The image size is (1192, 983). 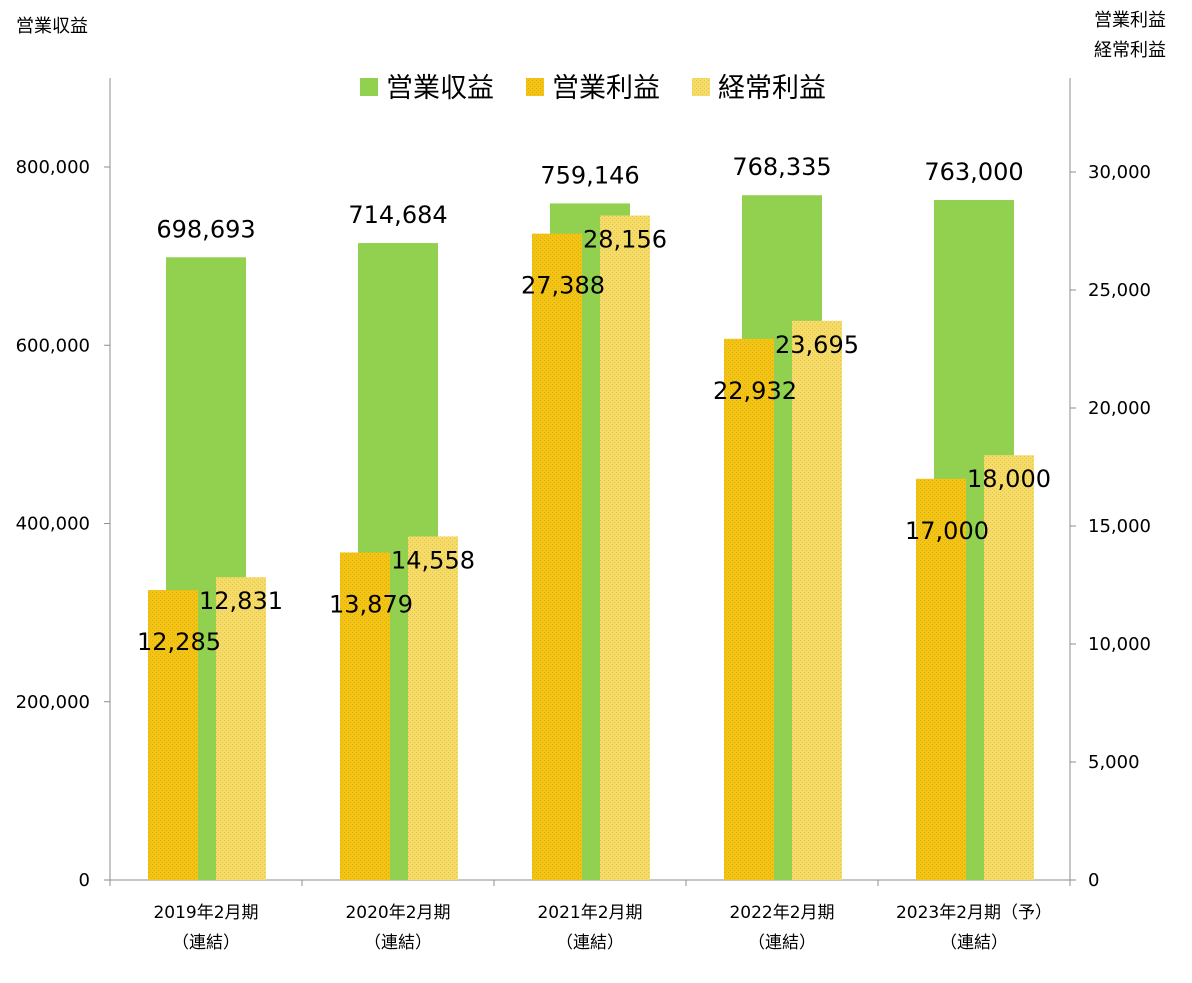 What do you see at coordinates (772, 88) in the screenshot?
I see `legend-label: 経常利益` at bounding box center [772, 88].